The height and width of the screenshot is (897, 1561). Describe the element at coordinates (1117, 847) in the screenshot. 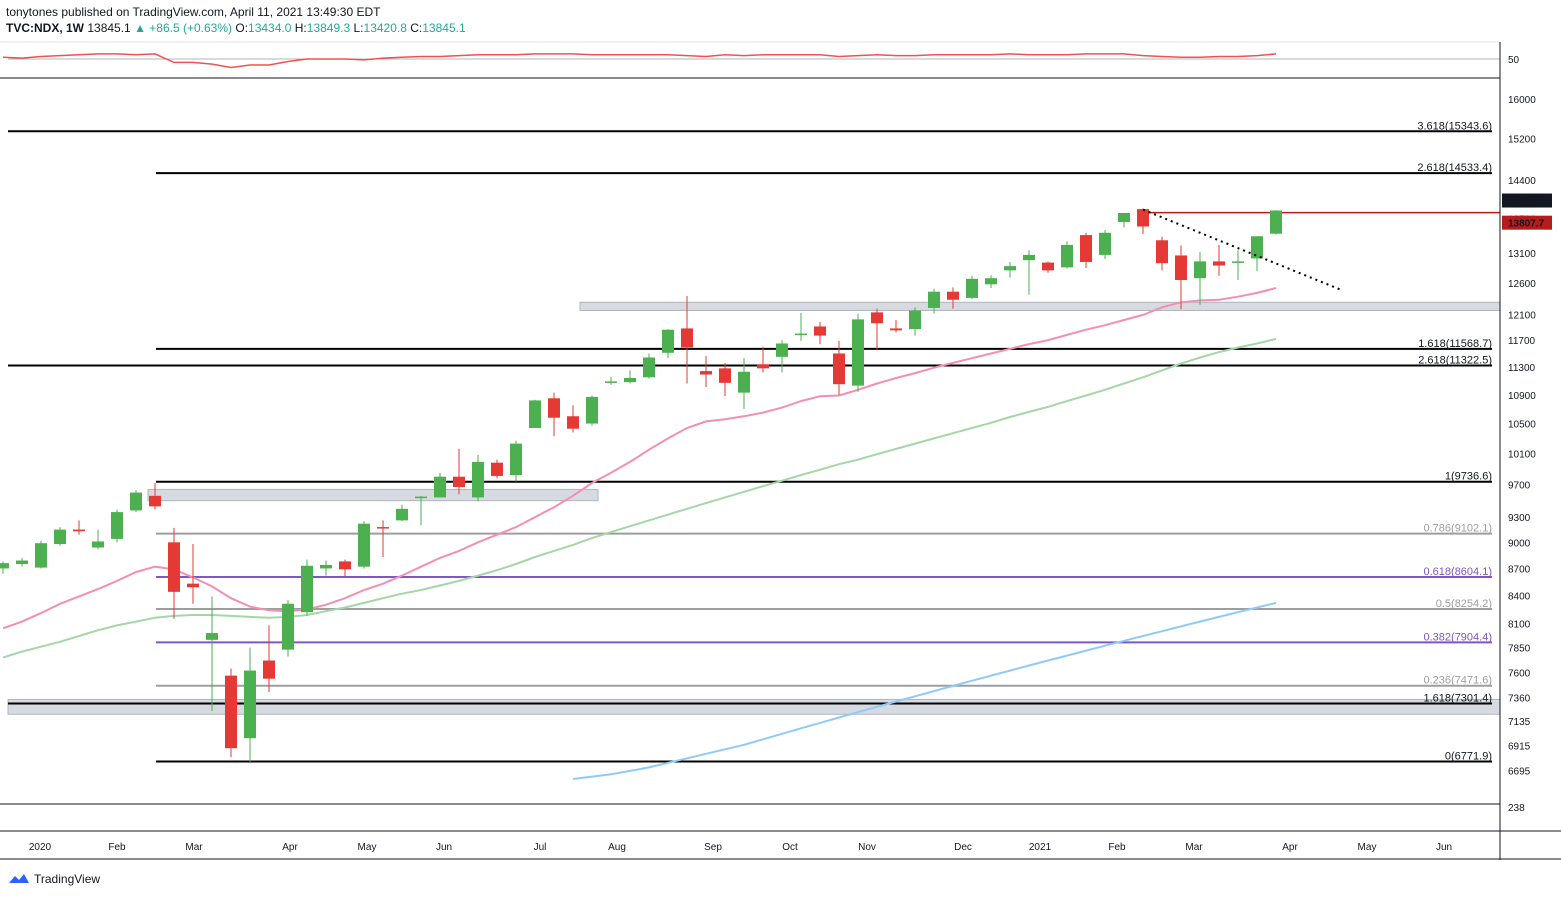

I see `time-tick-label: Feb` at that location.